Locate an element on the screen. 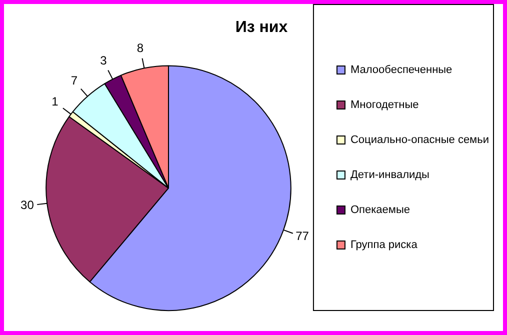  data-label: 77 is located at coordinates (303, 236).